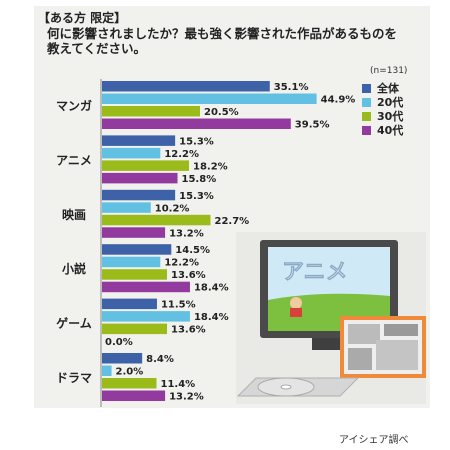  I want to click on data-label: 8.4%, so click(160, 359).